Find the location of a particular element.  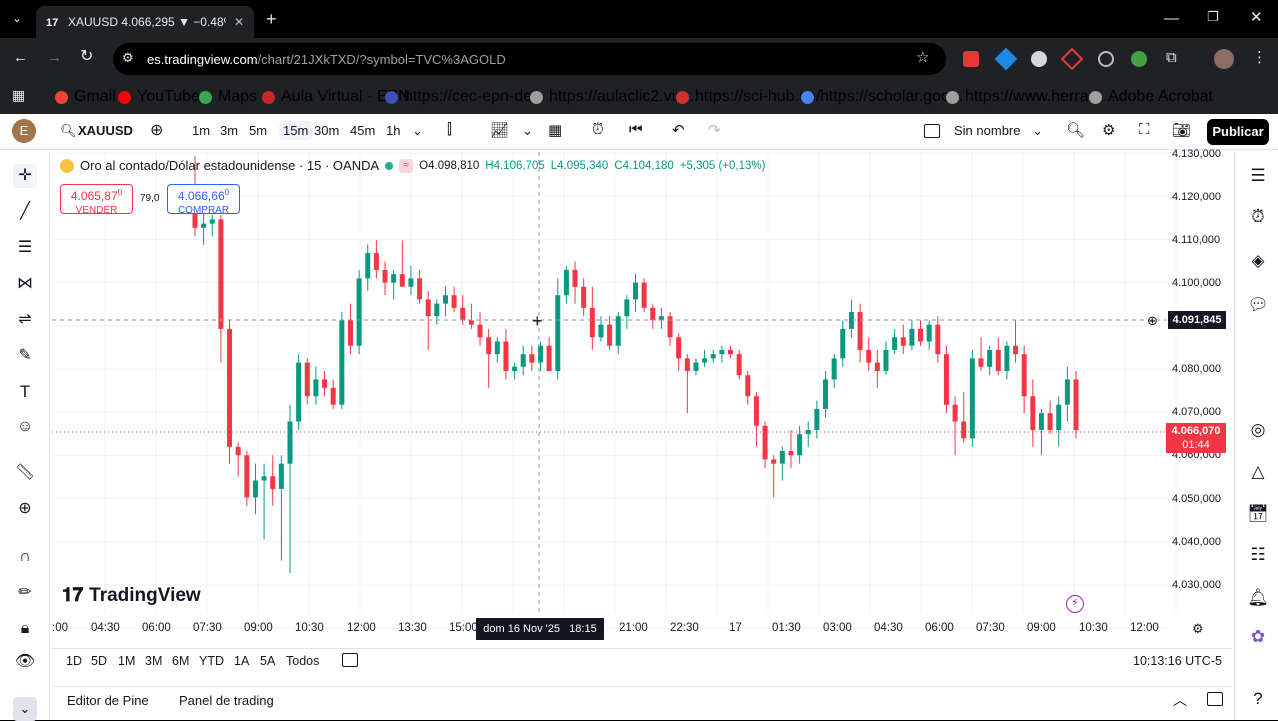

lightning-icon: ⚡︎ is located at coordinates (1075, 604).